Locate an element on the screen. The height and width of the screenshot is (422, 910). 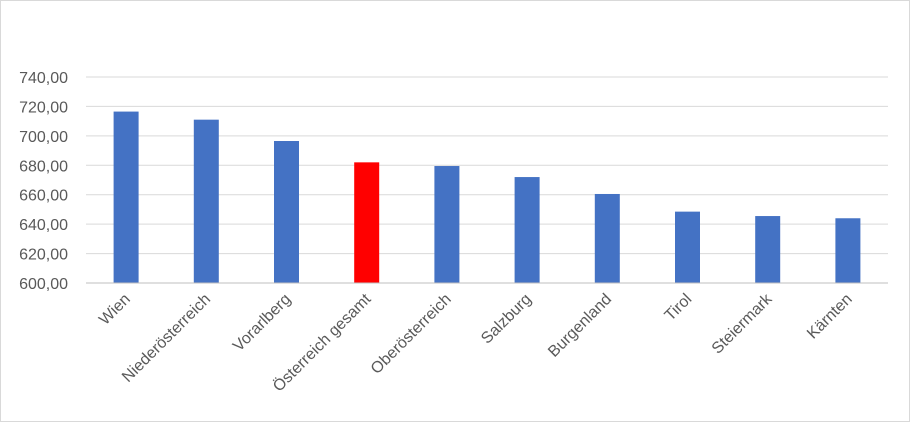
y-tick-label: 700,00 is located at coordinates (43, 137).